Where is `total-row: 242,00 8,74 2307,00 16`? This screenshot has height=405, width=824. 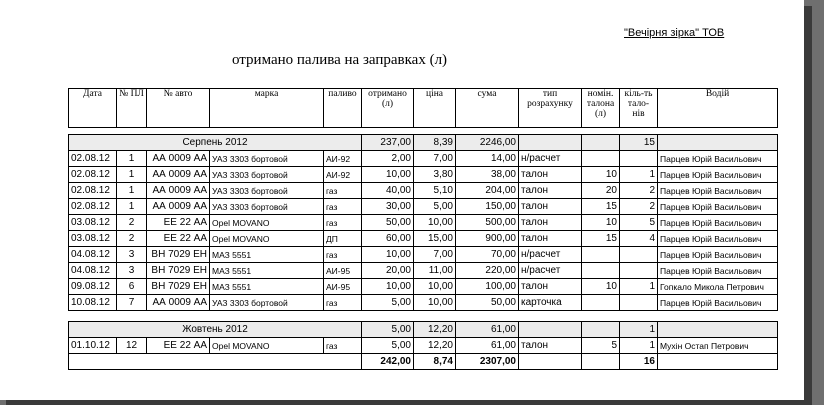
total-row: 242,00 8,74 2307,00 16 is located at coordinates (423, 361).